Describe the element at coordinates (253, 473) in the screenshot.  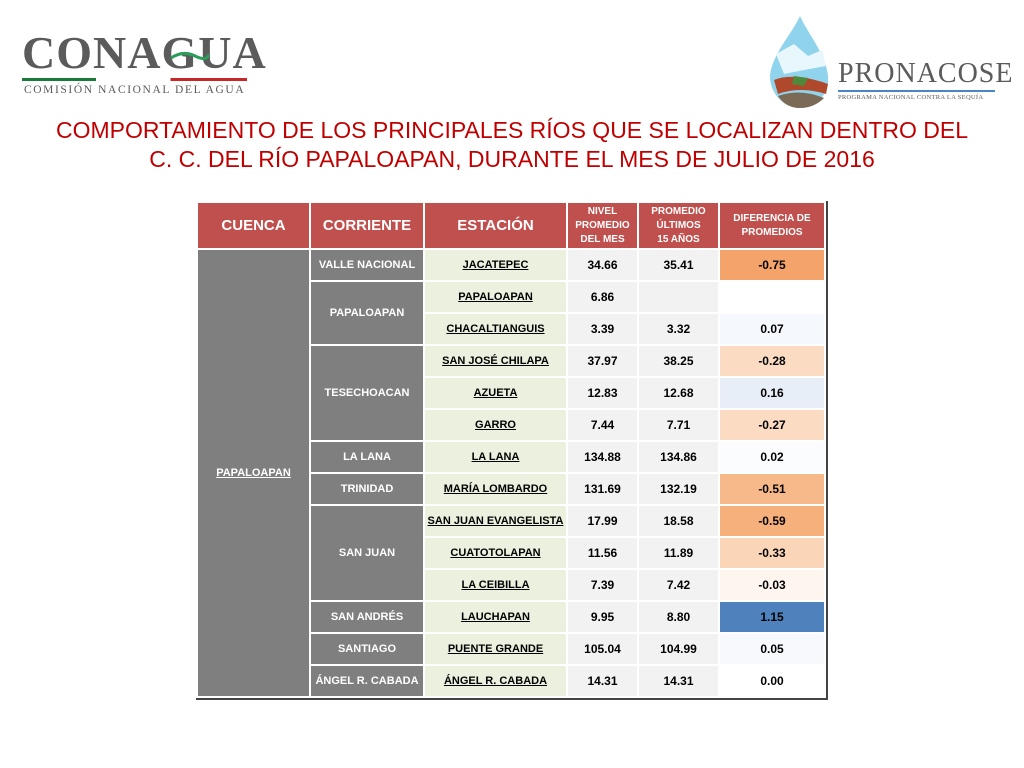
I see `cuenca-cell: PAPALOAPAN` at that location.